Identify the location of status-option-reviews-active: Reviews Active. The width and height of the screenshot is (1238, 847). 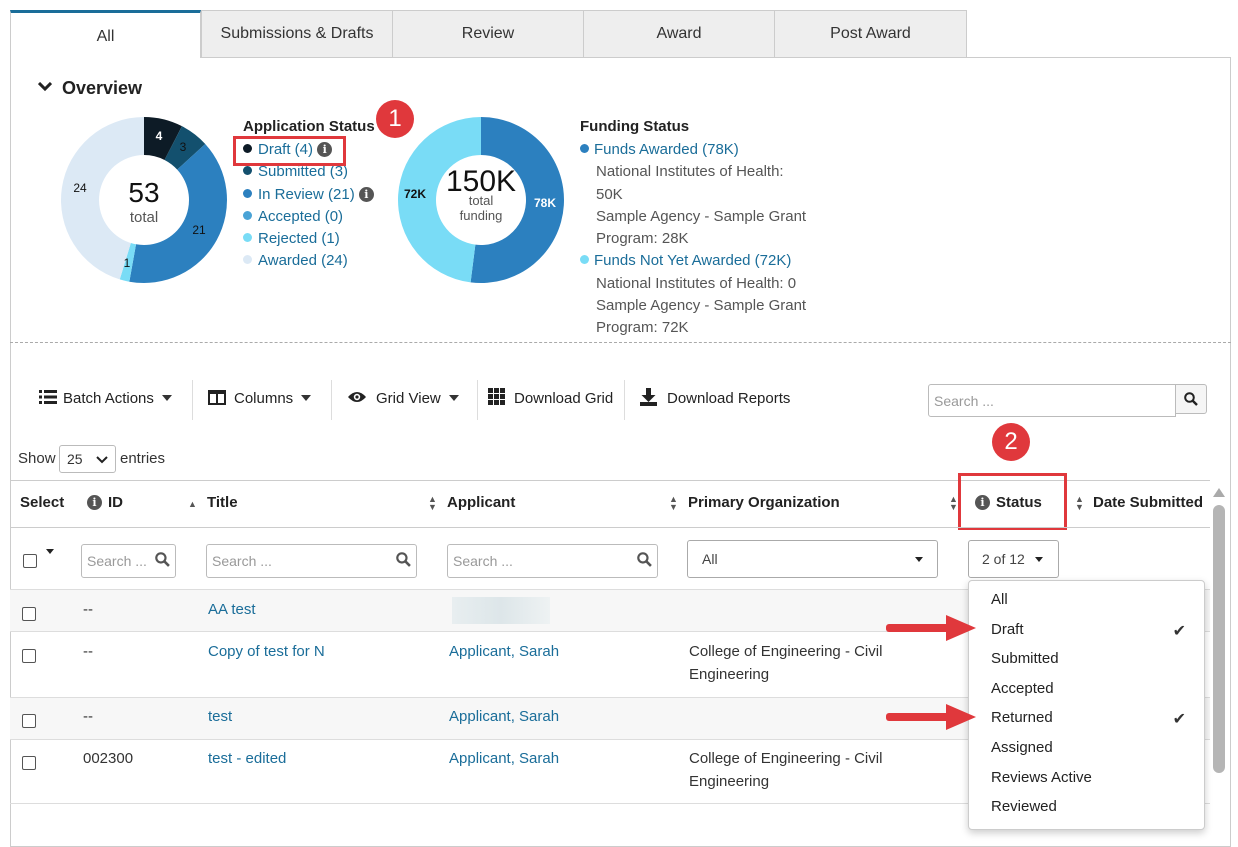
(1041, 777).